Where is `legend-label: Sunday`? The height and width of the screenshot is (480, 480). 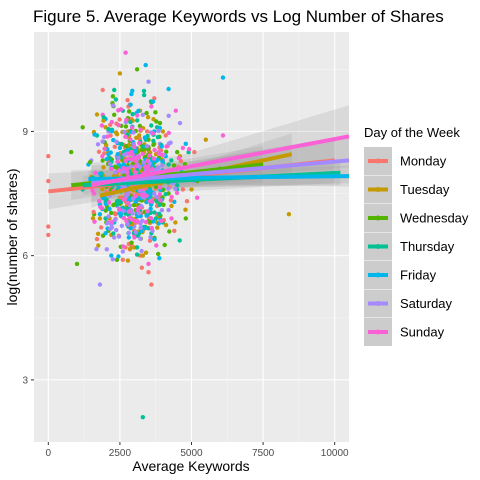 legend-label: Sunday is located at coordinates (422, 332).